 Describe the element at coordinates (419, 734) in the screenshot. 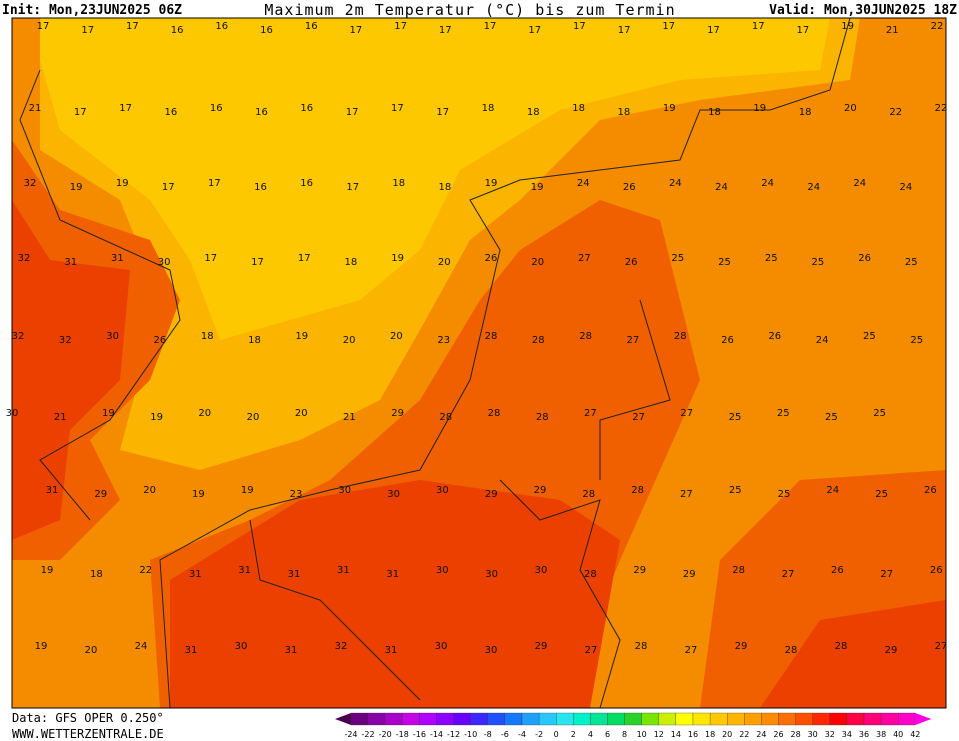

I see `colorbar-label: -16` at that location.